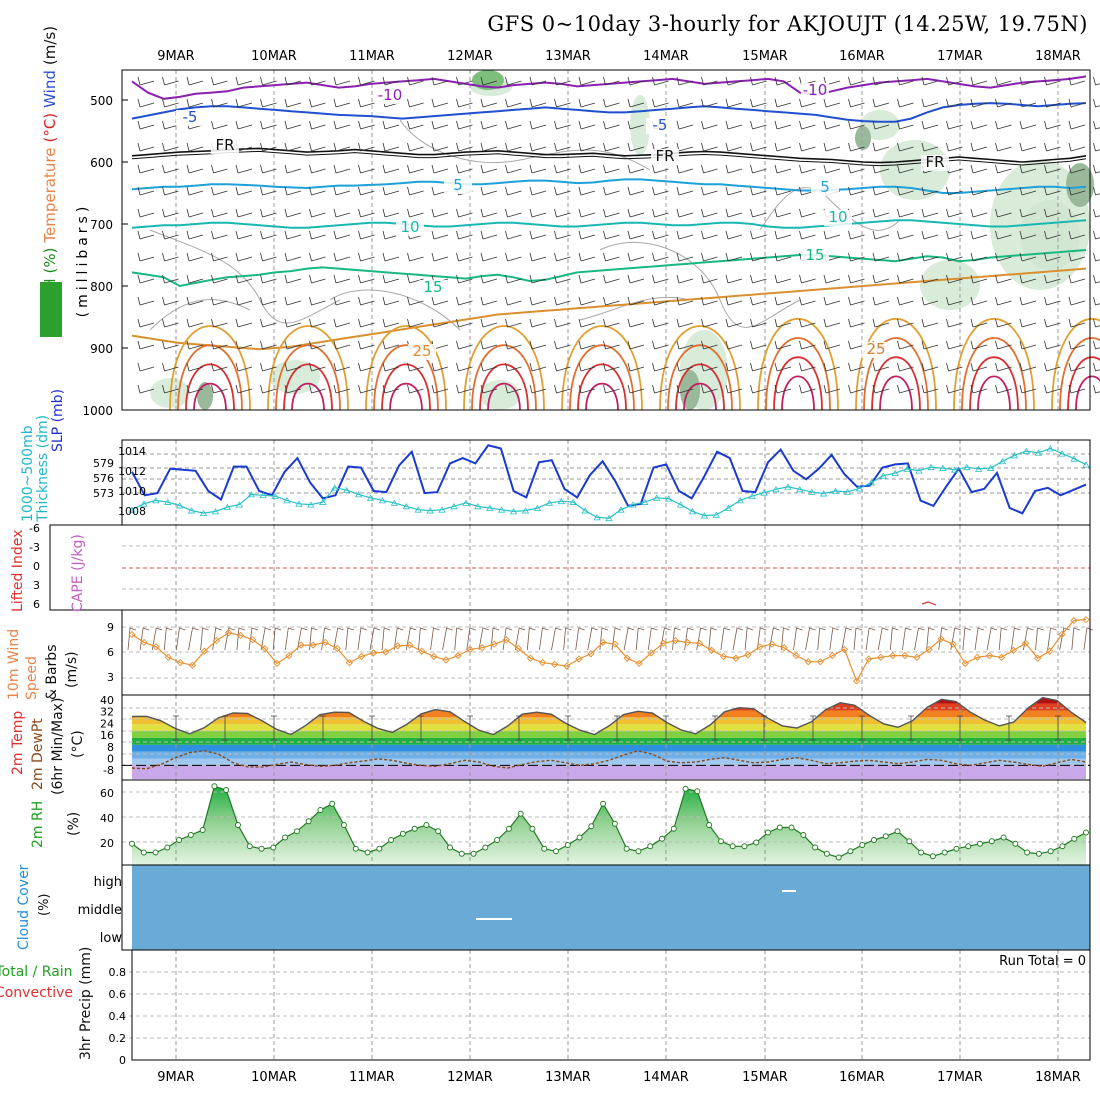 Image resolution: width=1100 pixels, height=1100 pixels. What do you see at coordinates (43, 456) in the screenshot?
I see `slp-ylabel: 1000~500mbThickness (dm)SLP (mb)` at bounding box center [43, 456].